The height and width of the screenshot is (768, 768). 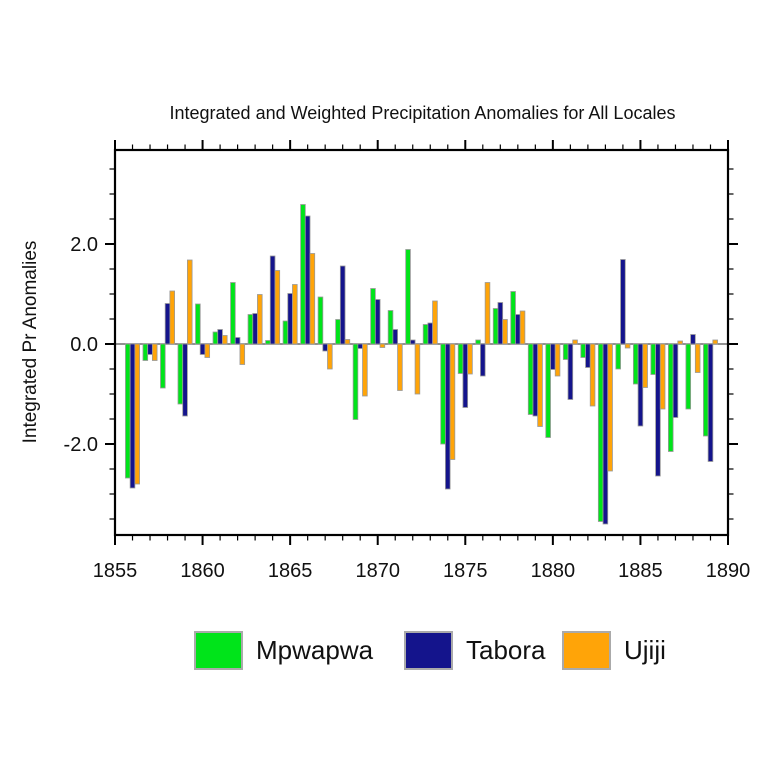 What do you see at coordinates (202, 571) in the screenshot?
I see `x-tick-label-1860: 1860` at bounding box center [202, 571].